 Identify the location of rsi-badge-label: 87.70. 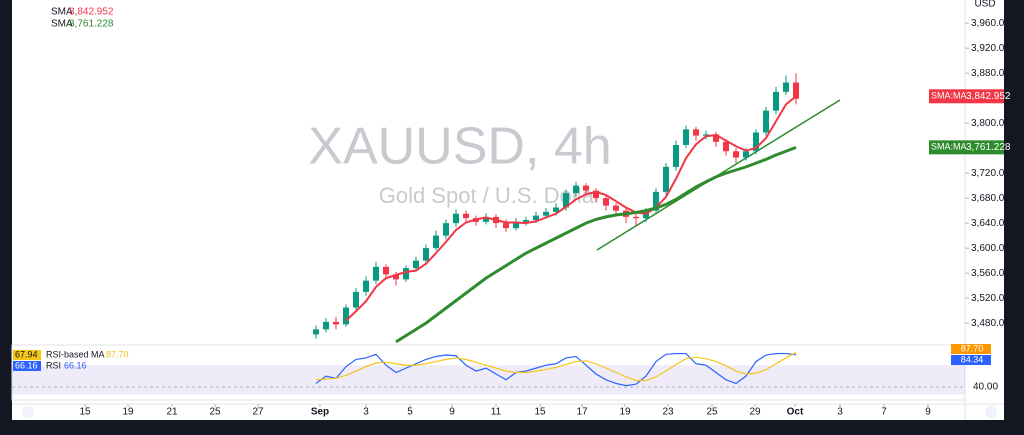
(972, 348).